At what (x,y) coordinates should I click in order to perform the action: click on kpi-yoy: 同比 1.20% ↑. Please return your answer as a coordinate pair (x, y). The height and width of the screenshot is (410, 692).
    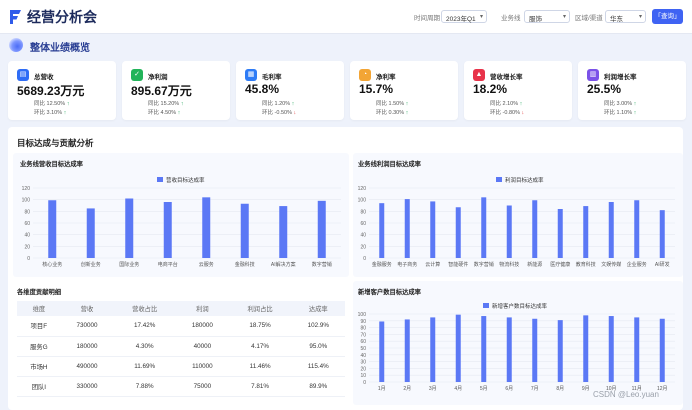
    Looking at the image, I should click on (278, 103).